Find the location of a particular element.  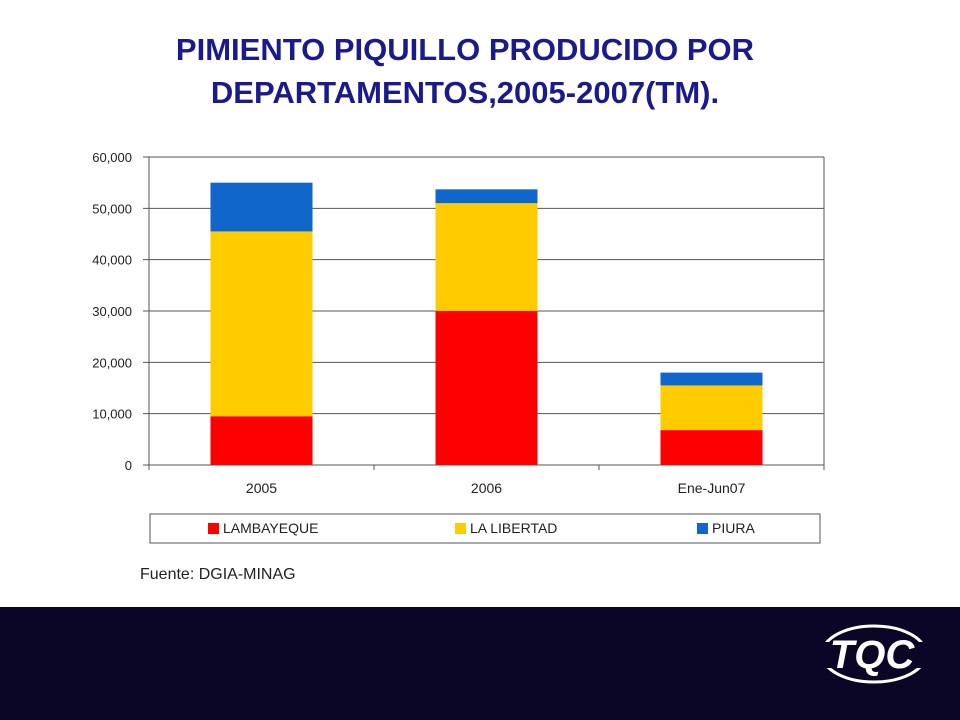

x-tick-label: Ene-Jun07 is located at coordinates (712, 488).